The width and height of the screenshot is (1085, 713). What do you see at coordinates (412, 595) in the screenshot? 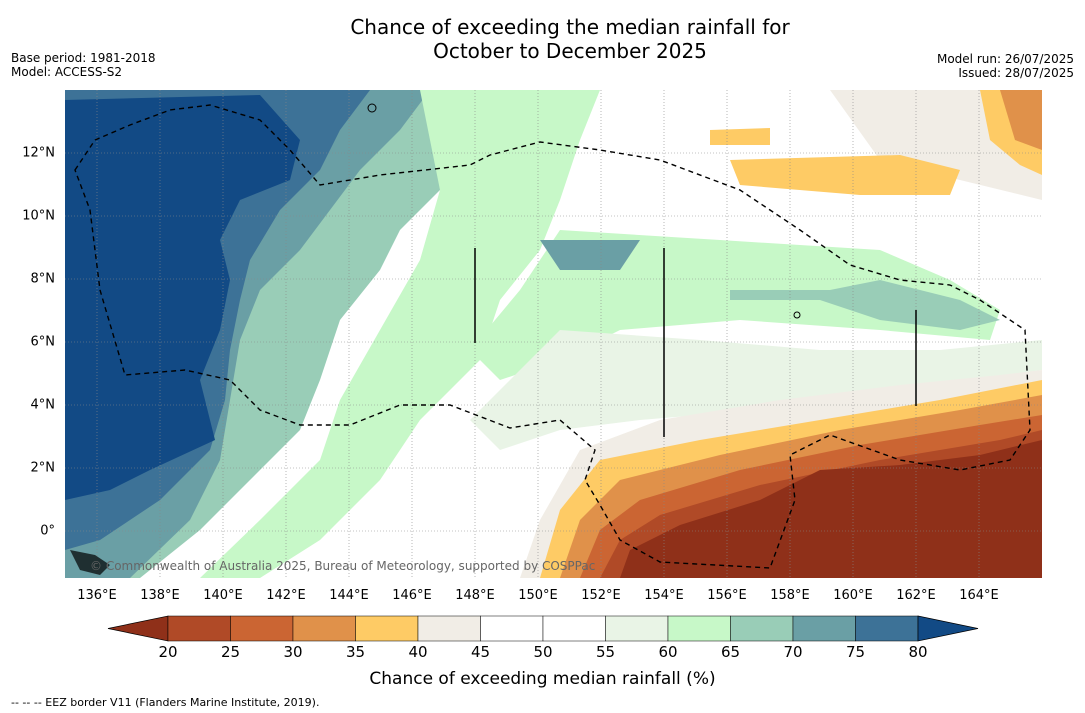
I see `x-tick-label: 146°E` at bounding box center [412, 595].